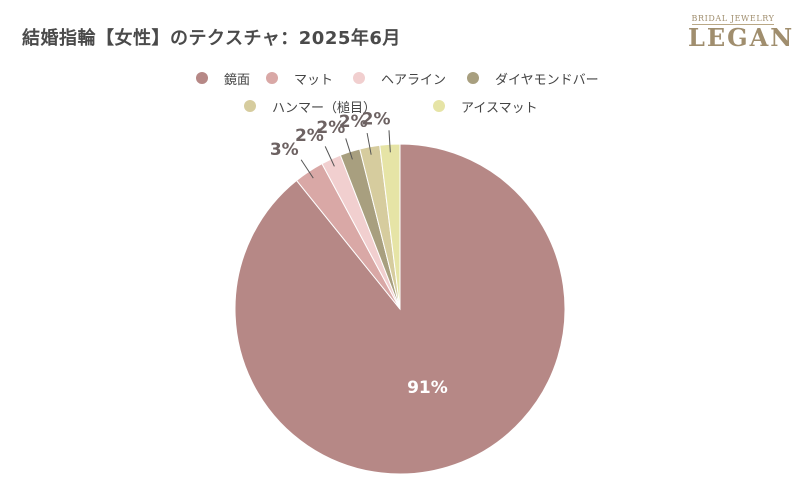 The width and height of the screenshot is (800, 500). I want to click on pie-leader-lines, so click(345, 154).